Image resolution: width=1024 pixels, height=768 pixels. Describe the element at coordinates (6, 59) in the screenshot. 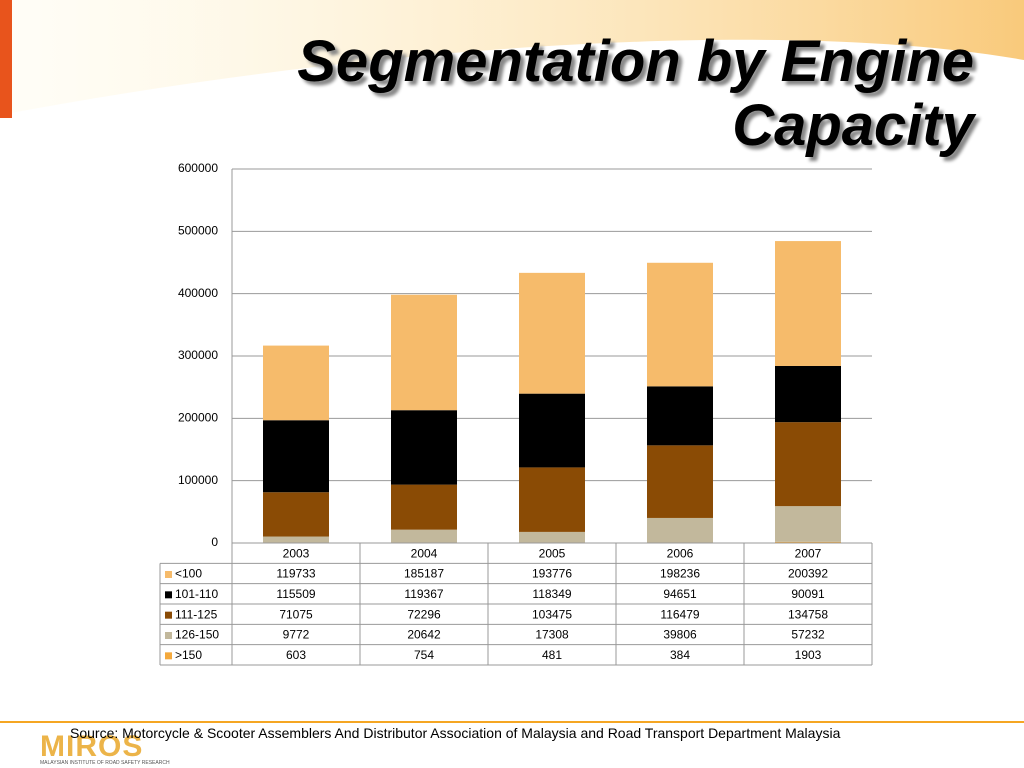

I see `header-accent` at that location.